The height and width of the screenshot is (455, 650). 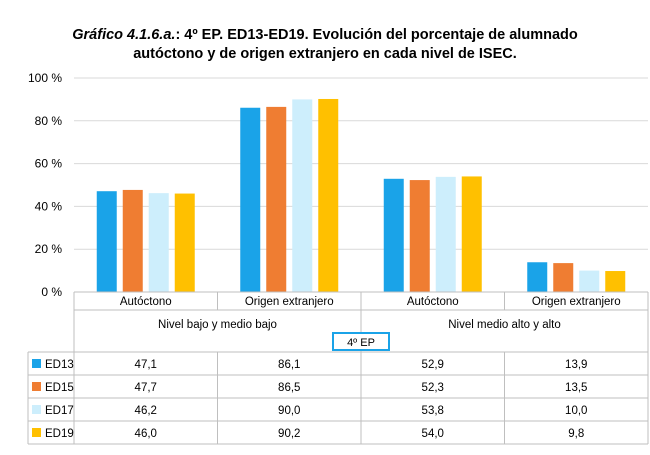 I want to click on y-tick-label: 80 %, so click(x=49, y=121).